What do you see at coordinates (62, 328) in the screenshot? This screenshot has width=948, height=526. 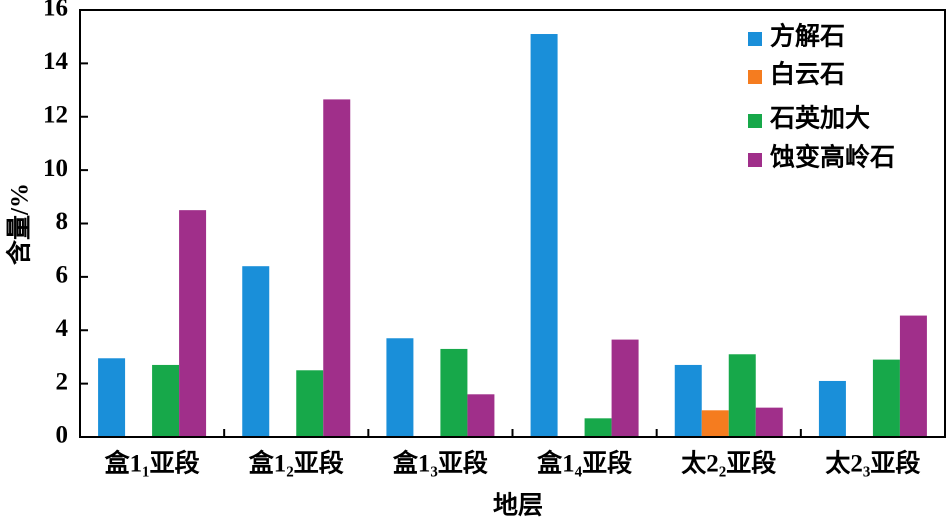 I see `y-tick-label: 4` at bounding box center [62, 328].